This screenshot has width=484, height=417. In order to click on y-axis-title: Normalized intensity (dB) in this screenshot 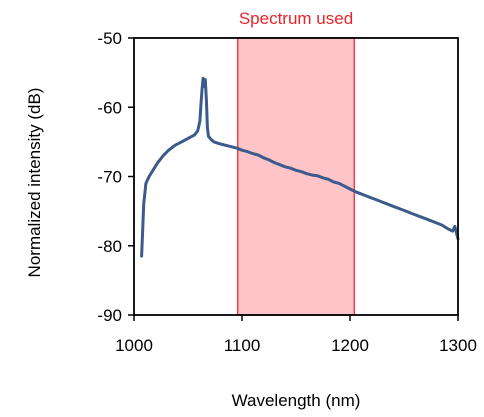, I will do `click(34, 183)`.